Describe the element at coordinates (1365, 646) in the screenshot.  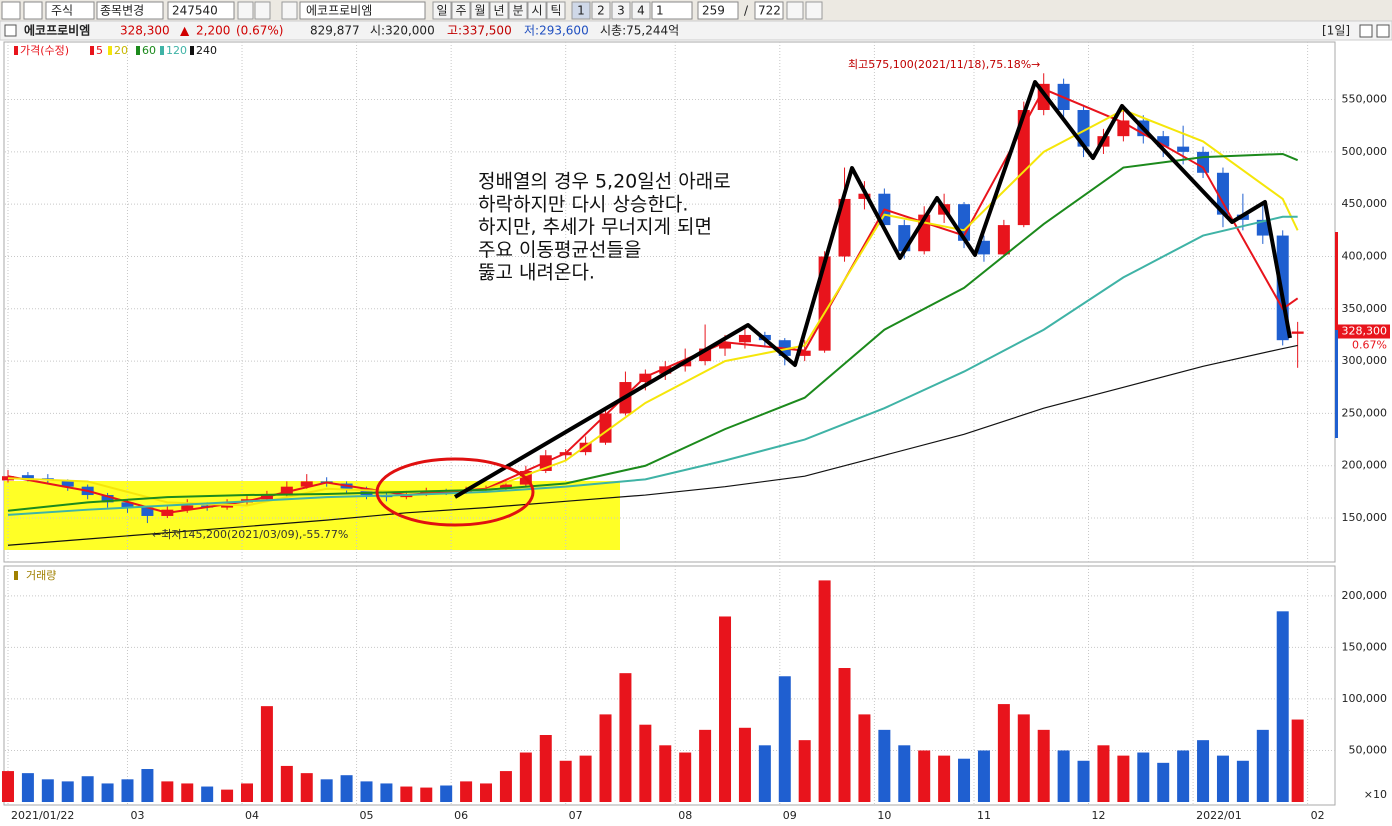
I see `v-tick-label: 150,000` at that location.